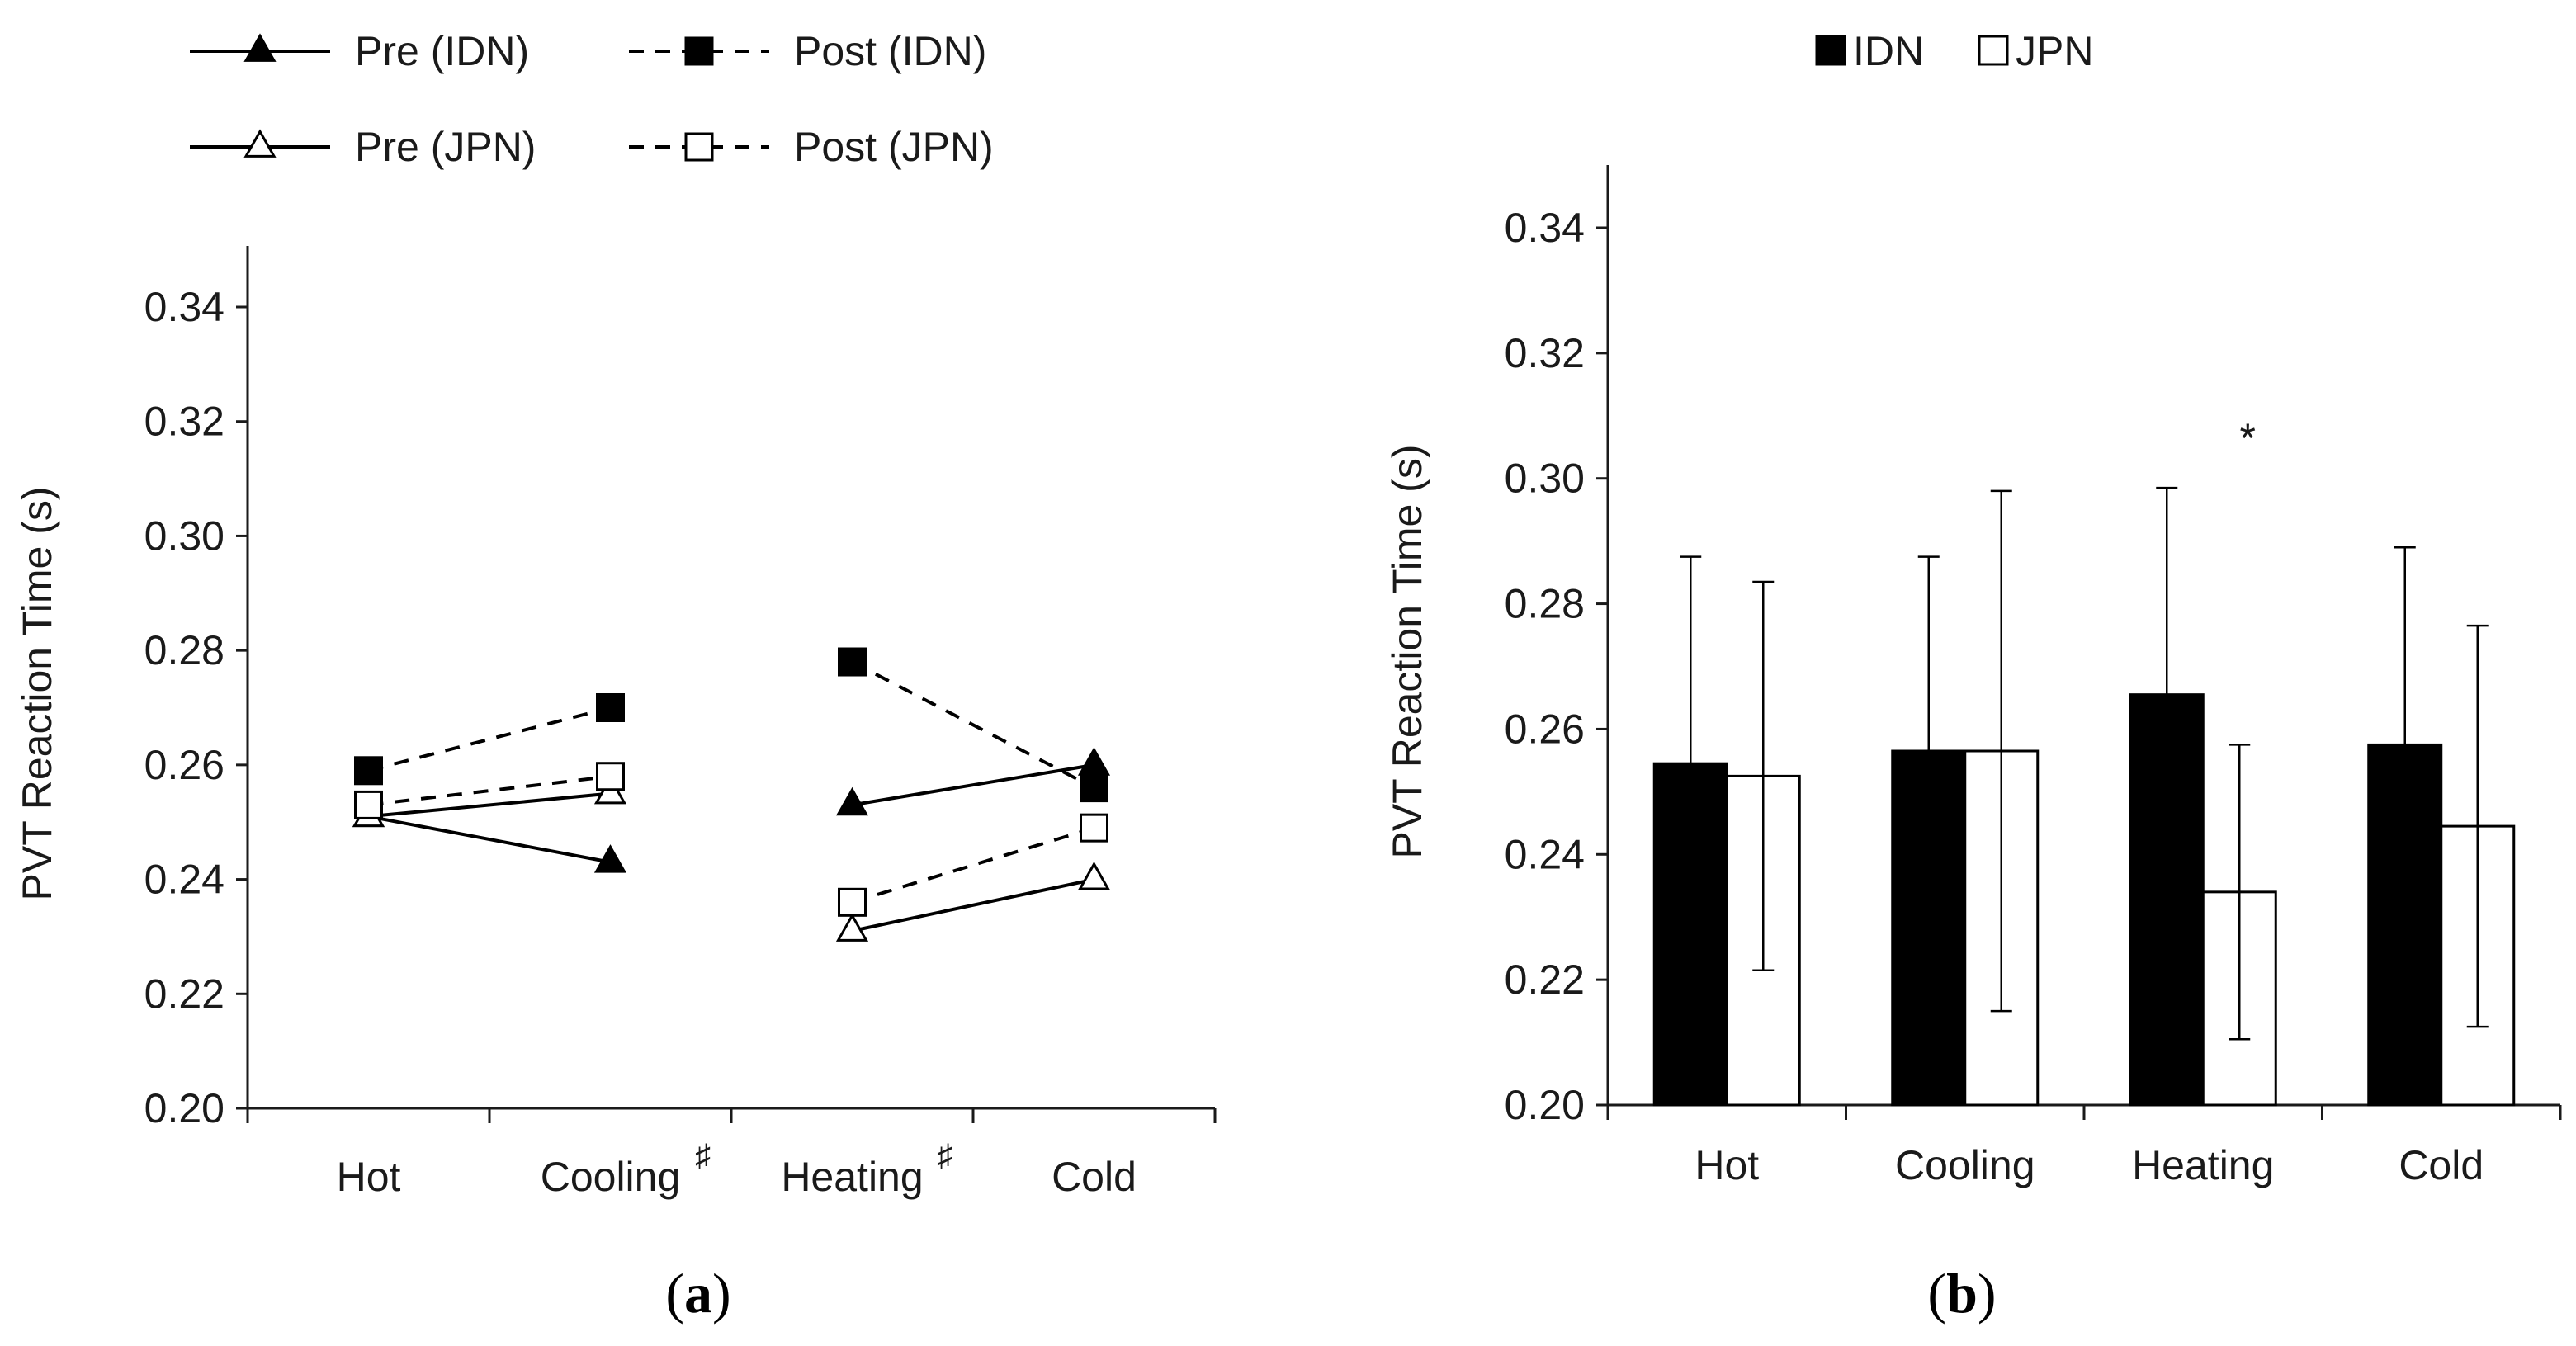  What do you see at coordinates (1094, 788) in the screenshot?
I see `point-post-idn-cold` at bounding box center [1094, 788].